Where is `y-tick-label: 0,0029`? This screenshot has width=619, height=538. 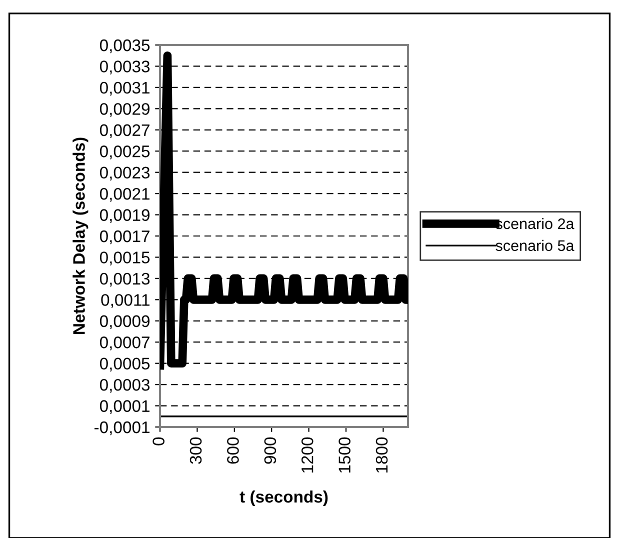 y-tick-label: 0,0029 is located at coordinates (125, 110).